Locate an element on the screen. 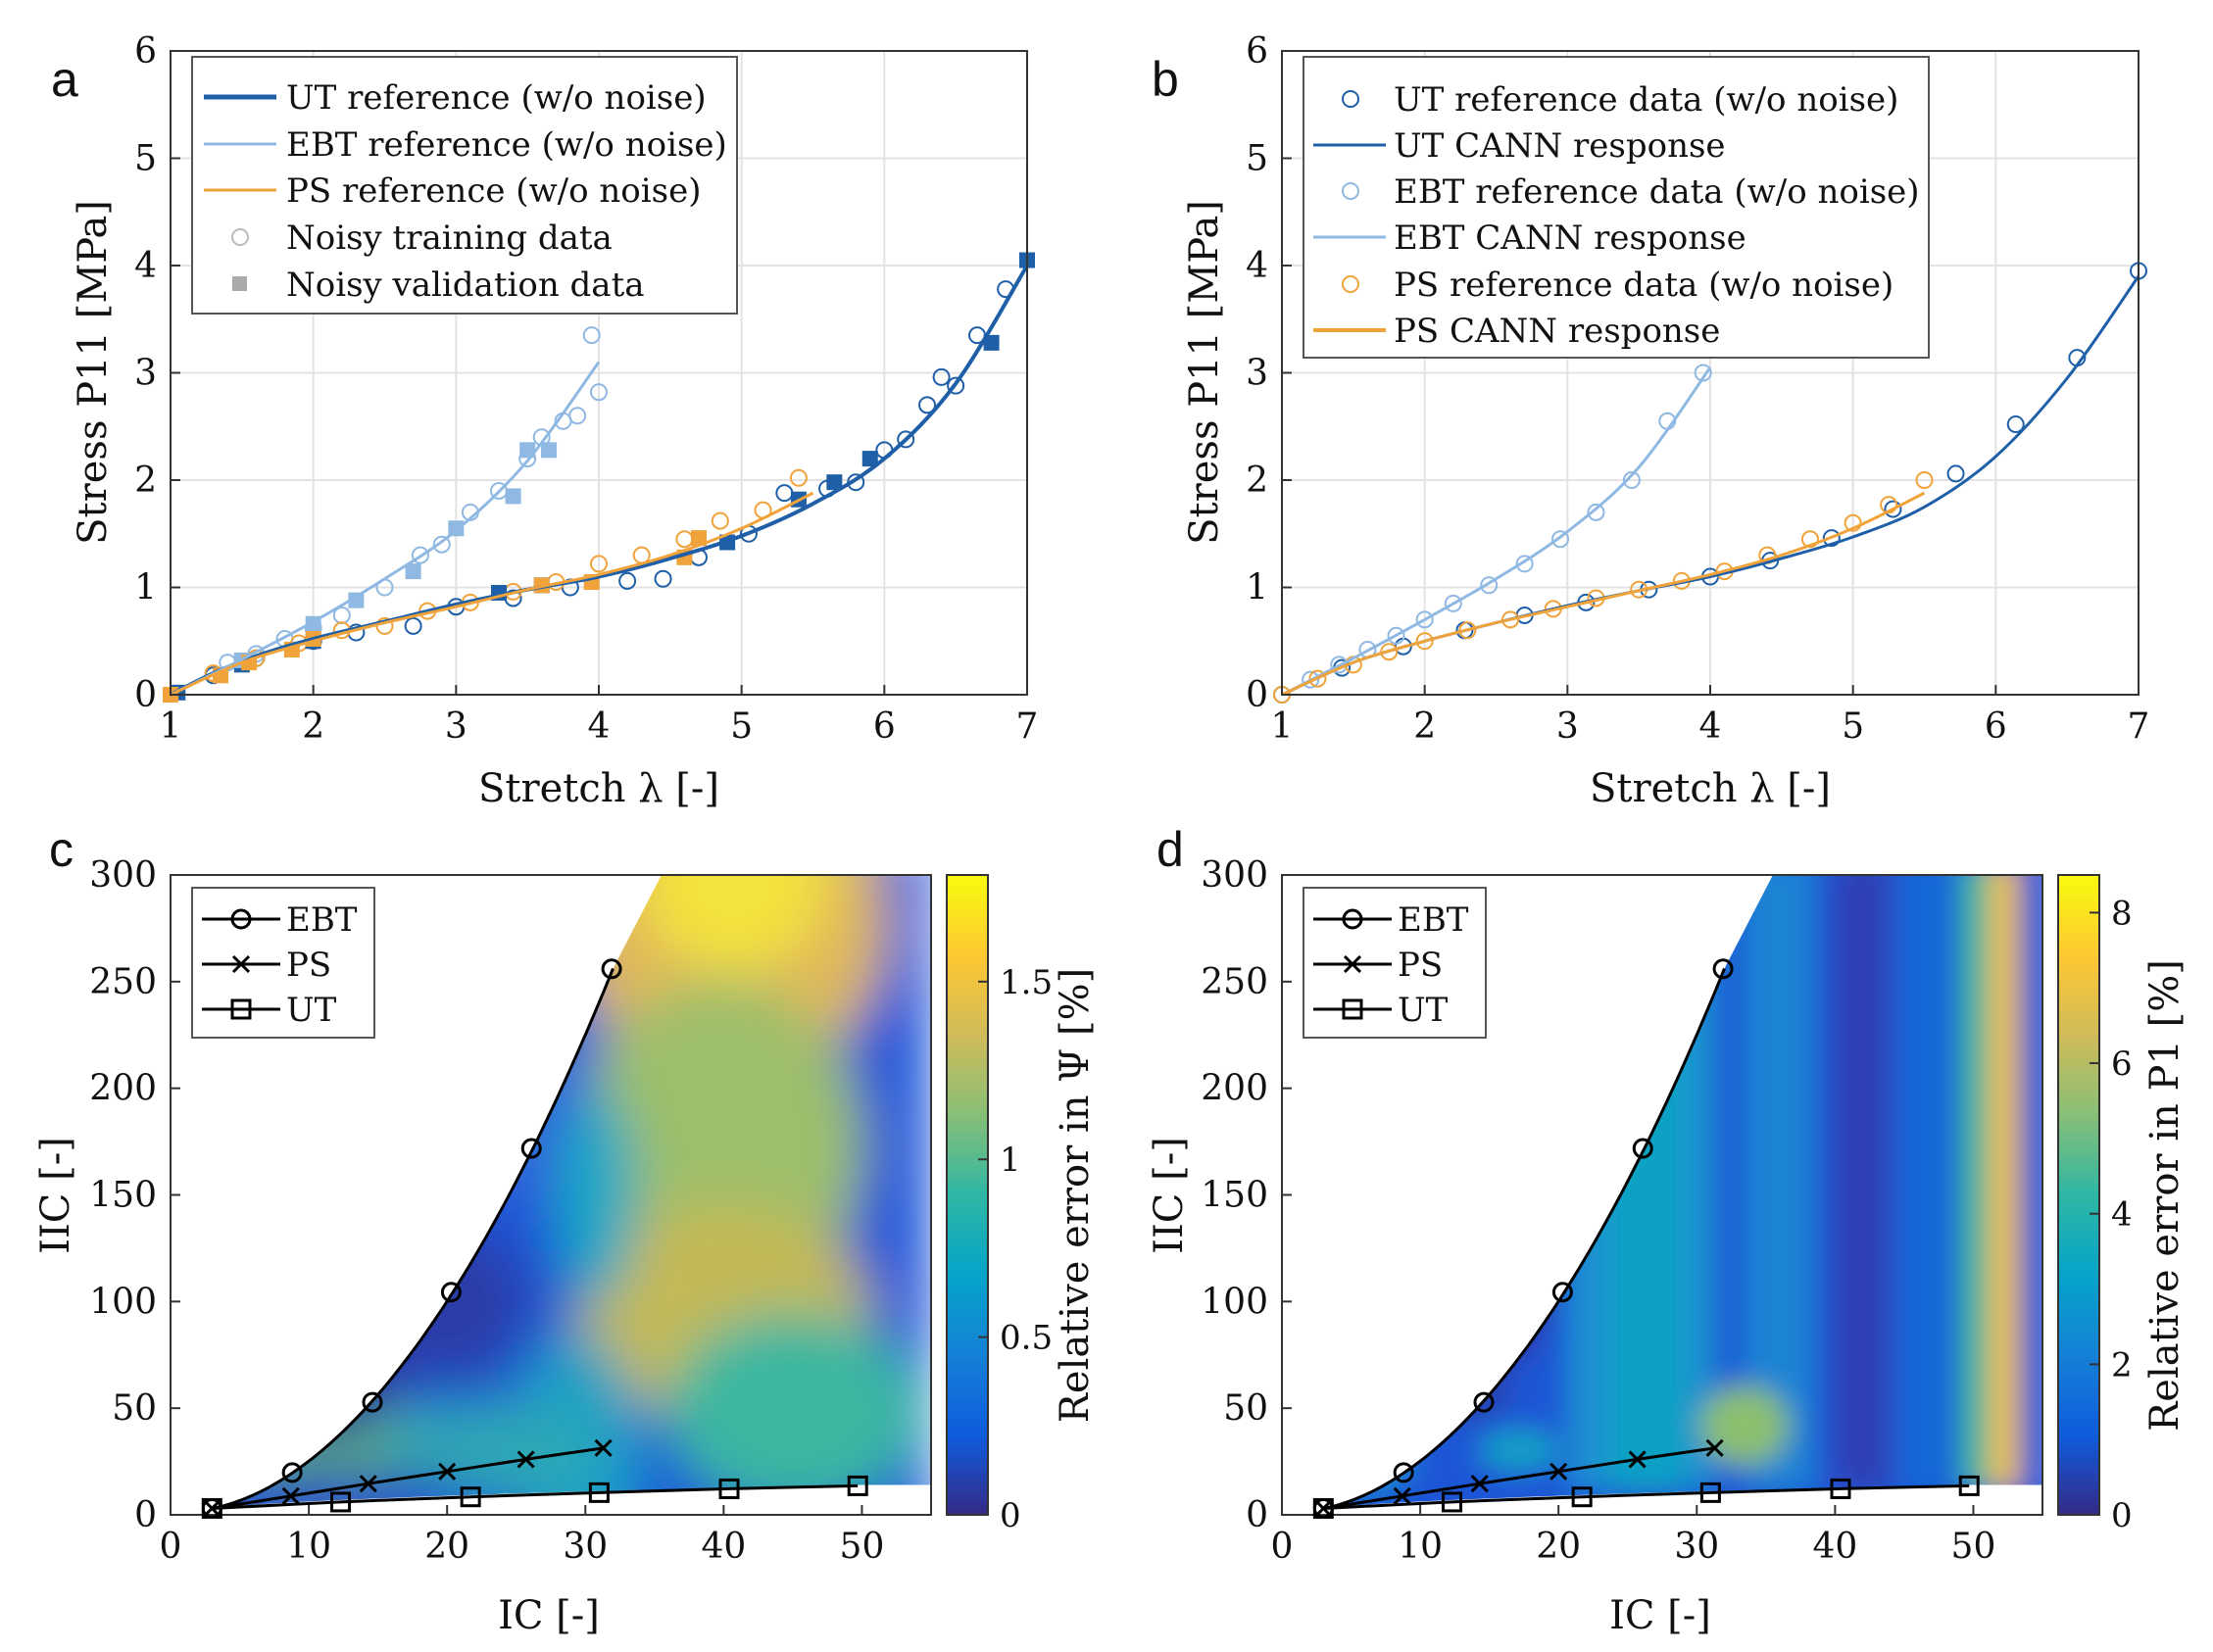 The height and width of the screenshot is (1652, 2213). xtick-label: 30 is located at coordinates (585, 1547).